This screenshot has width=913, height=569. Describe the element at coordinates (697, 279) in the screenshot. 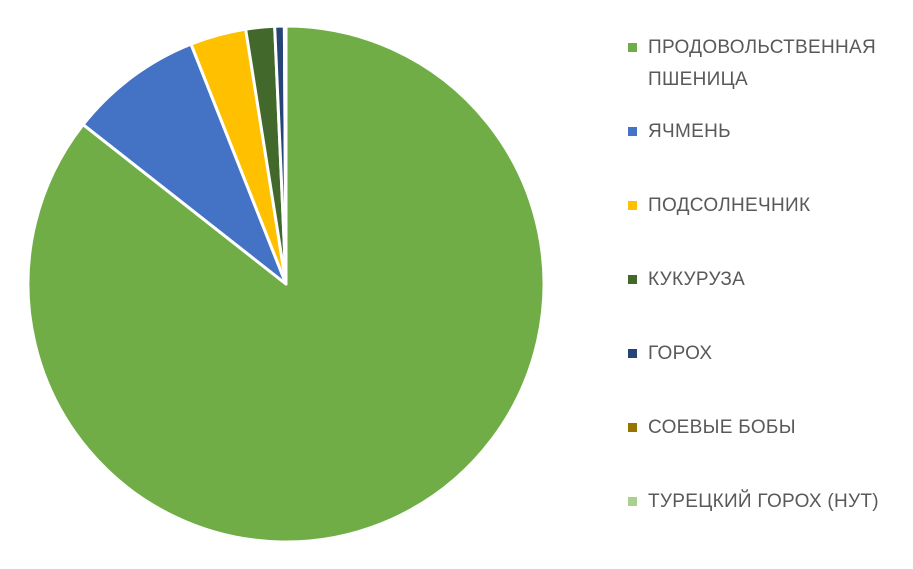

I see `legend-label: КУКУРУЗА` at that location.